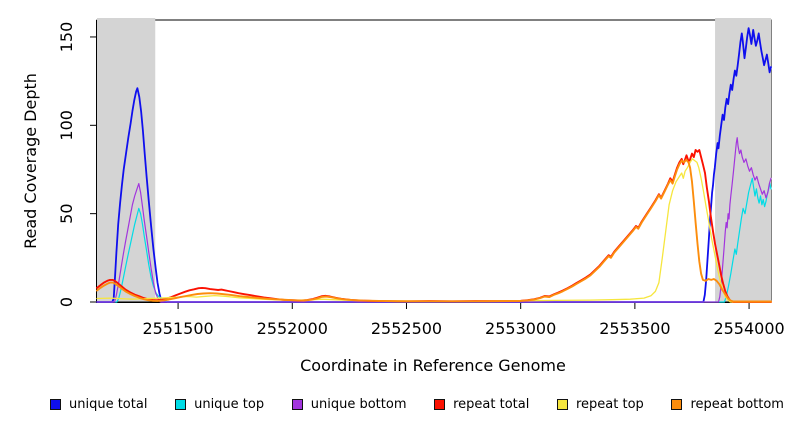 The height and width of the screenshot is (432, 792). I want to click on legend-label: repeat total, so click(491, 404).